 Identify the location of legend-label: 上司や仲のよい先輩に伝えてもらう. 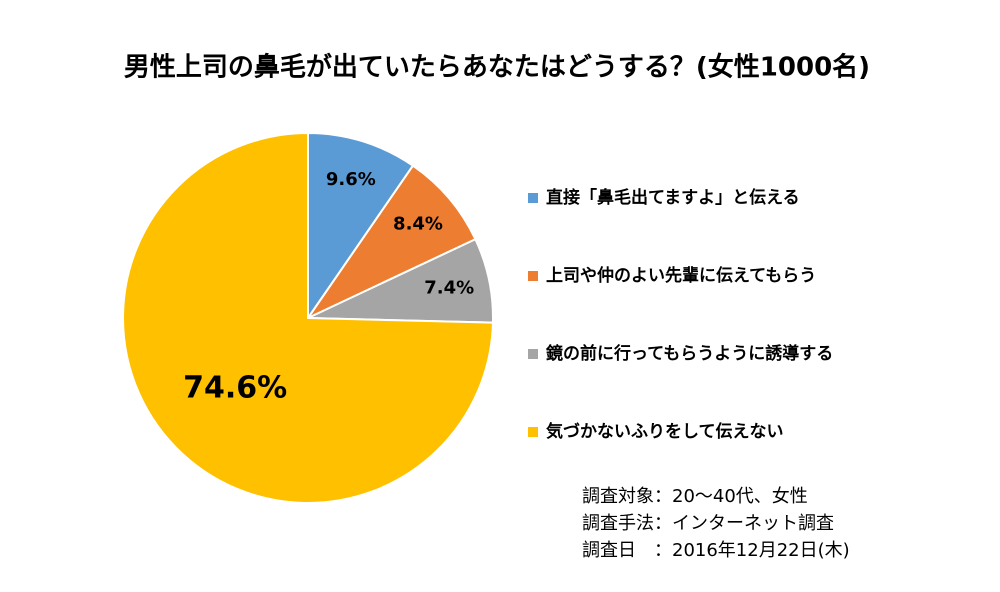
(681, 275).